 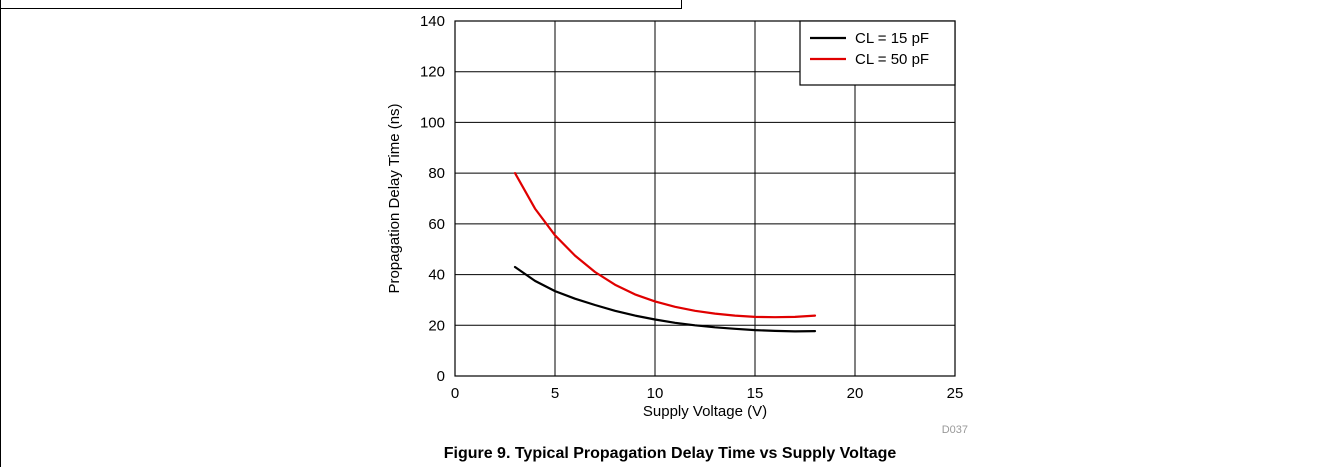 I want to click on x-tick-label-0: 0, so click(x=455, y=393).